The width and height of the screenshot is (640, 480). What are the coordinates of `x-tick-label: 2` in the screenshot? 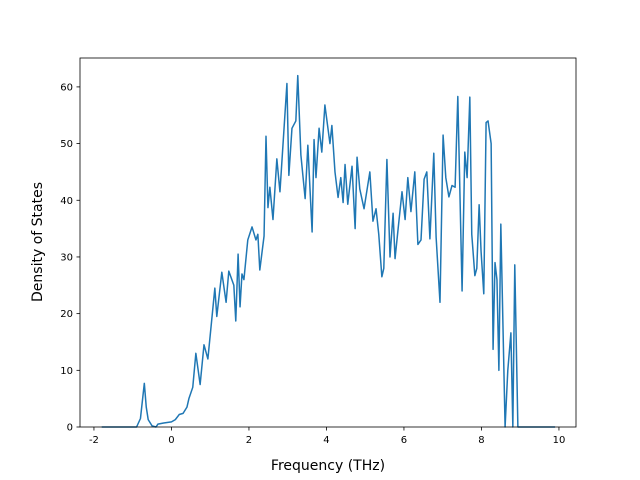 It's located at (249, 440).